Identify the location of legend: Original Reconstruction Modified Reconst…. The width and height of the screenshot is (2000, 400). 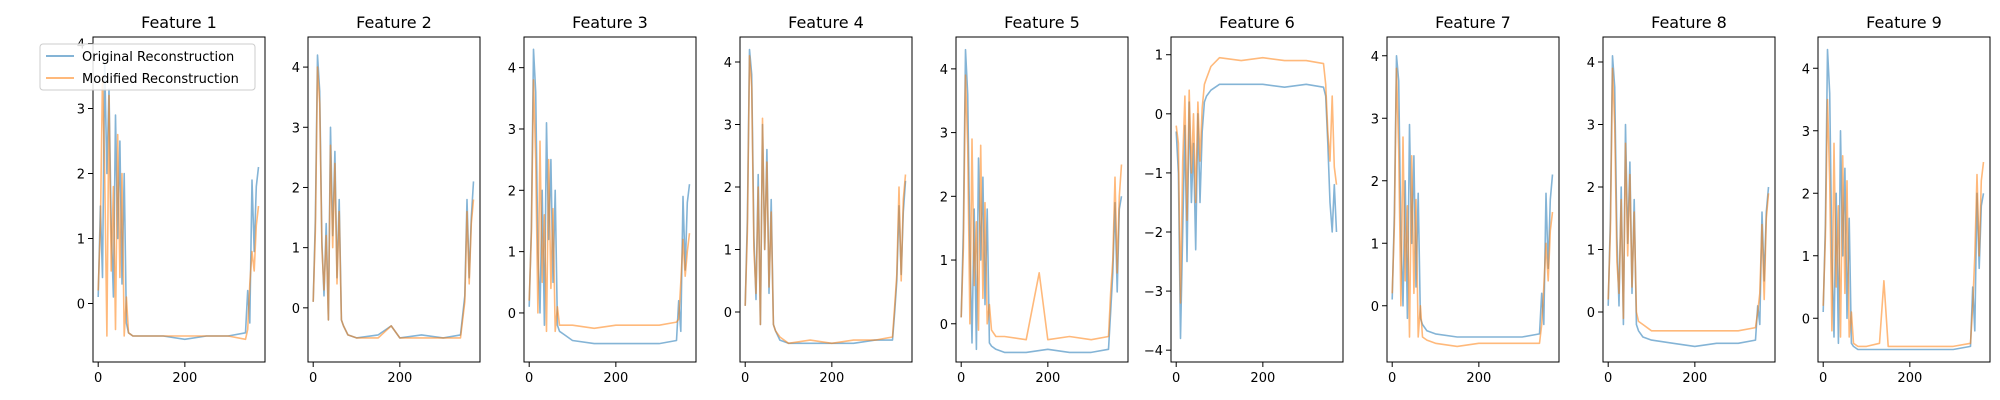
(147, 67).